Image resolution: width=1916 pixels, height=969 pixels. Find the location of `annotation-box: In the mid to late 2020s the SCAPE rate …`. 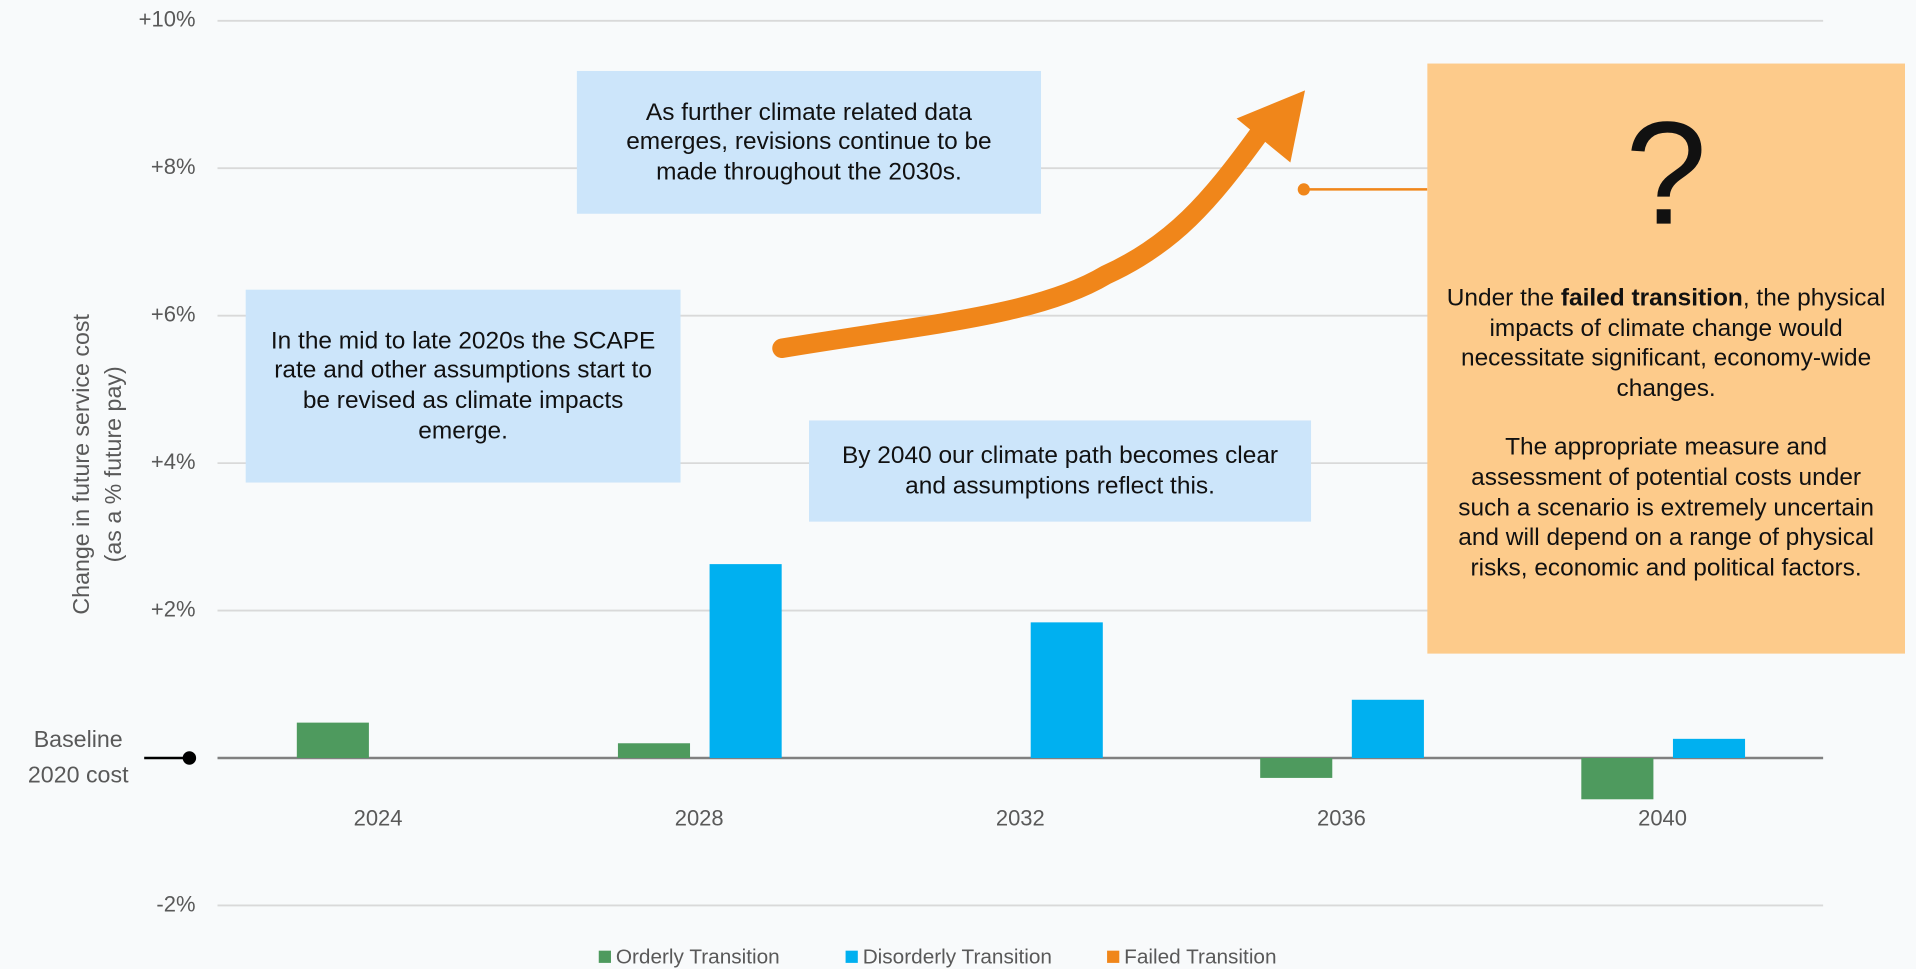

annotation-box: In the mid to late 2020s the SCAPE rate … is located at coordinates (463, 386).